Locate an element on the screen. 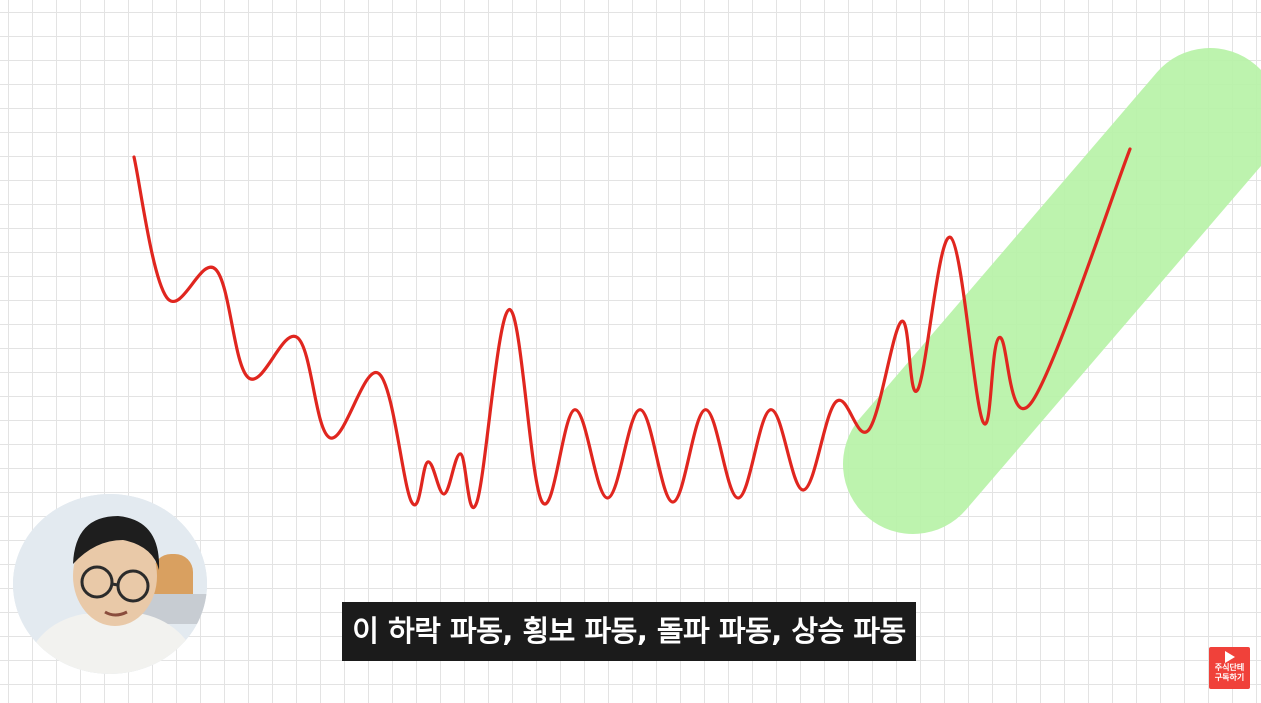 The width and height of the screenshot is (1261, 703). presenter-avatar is located at coordinates (110, 584).